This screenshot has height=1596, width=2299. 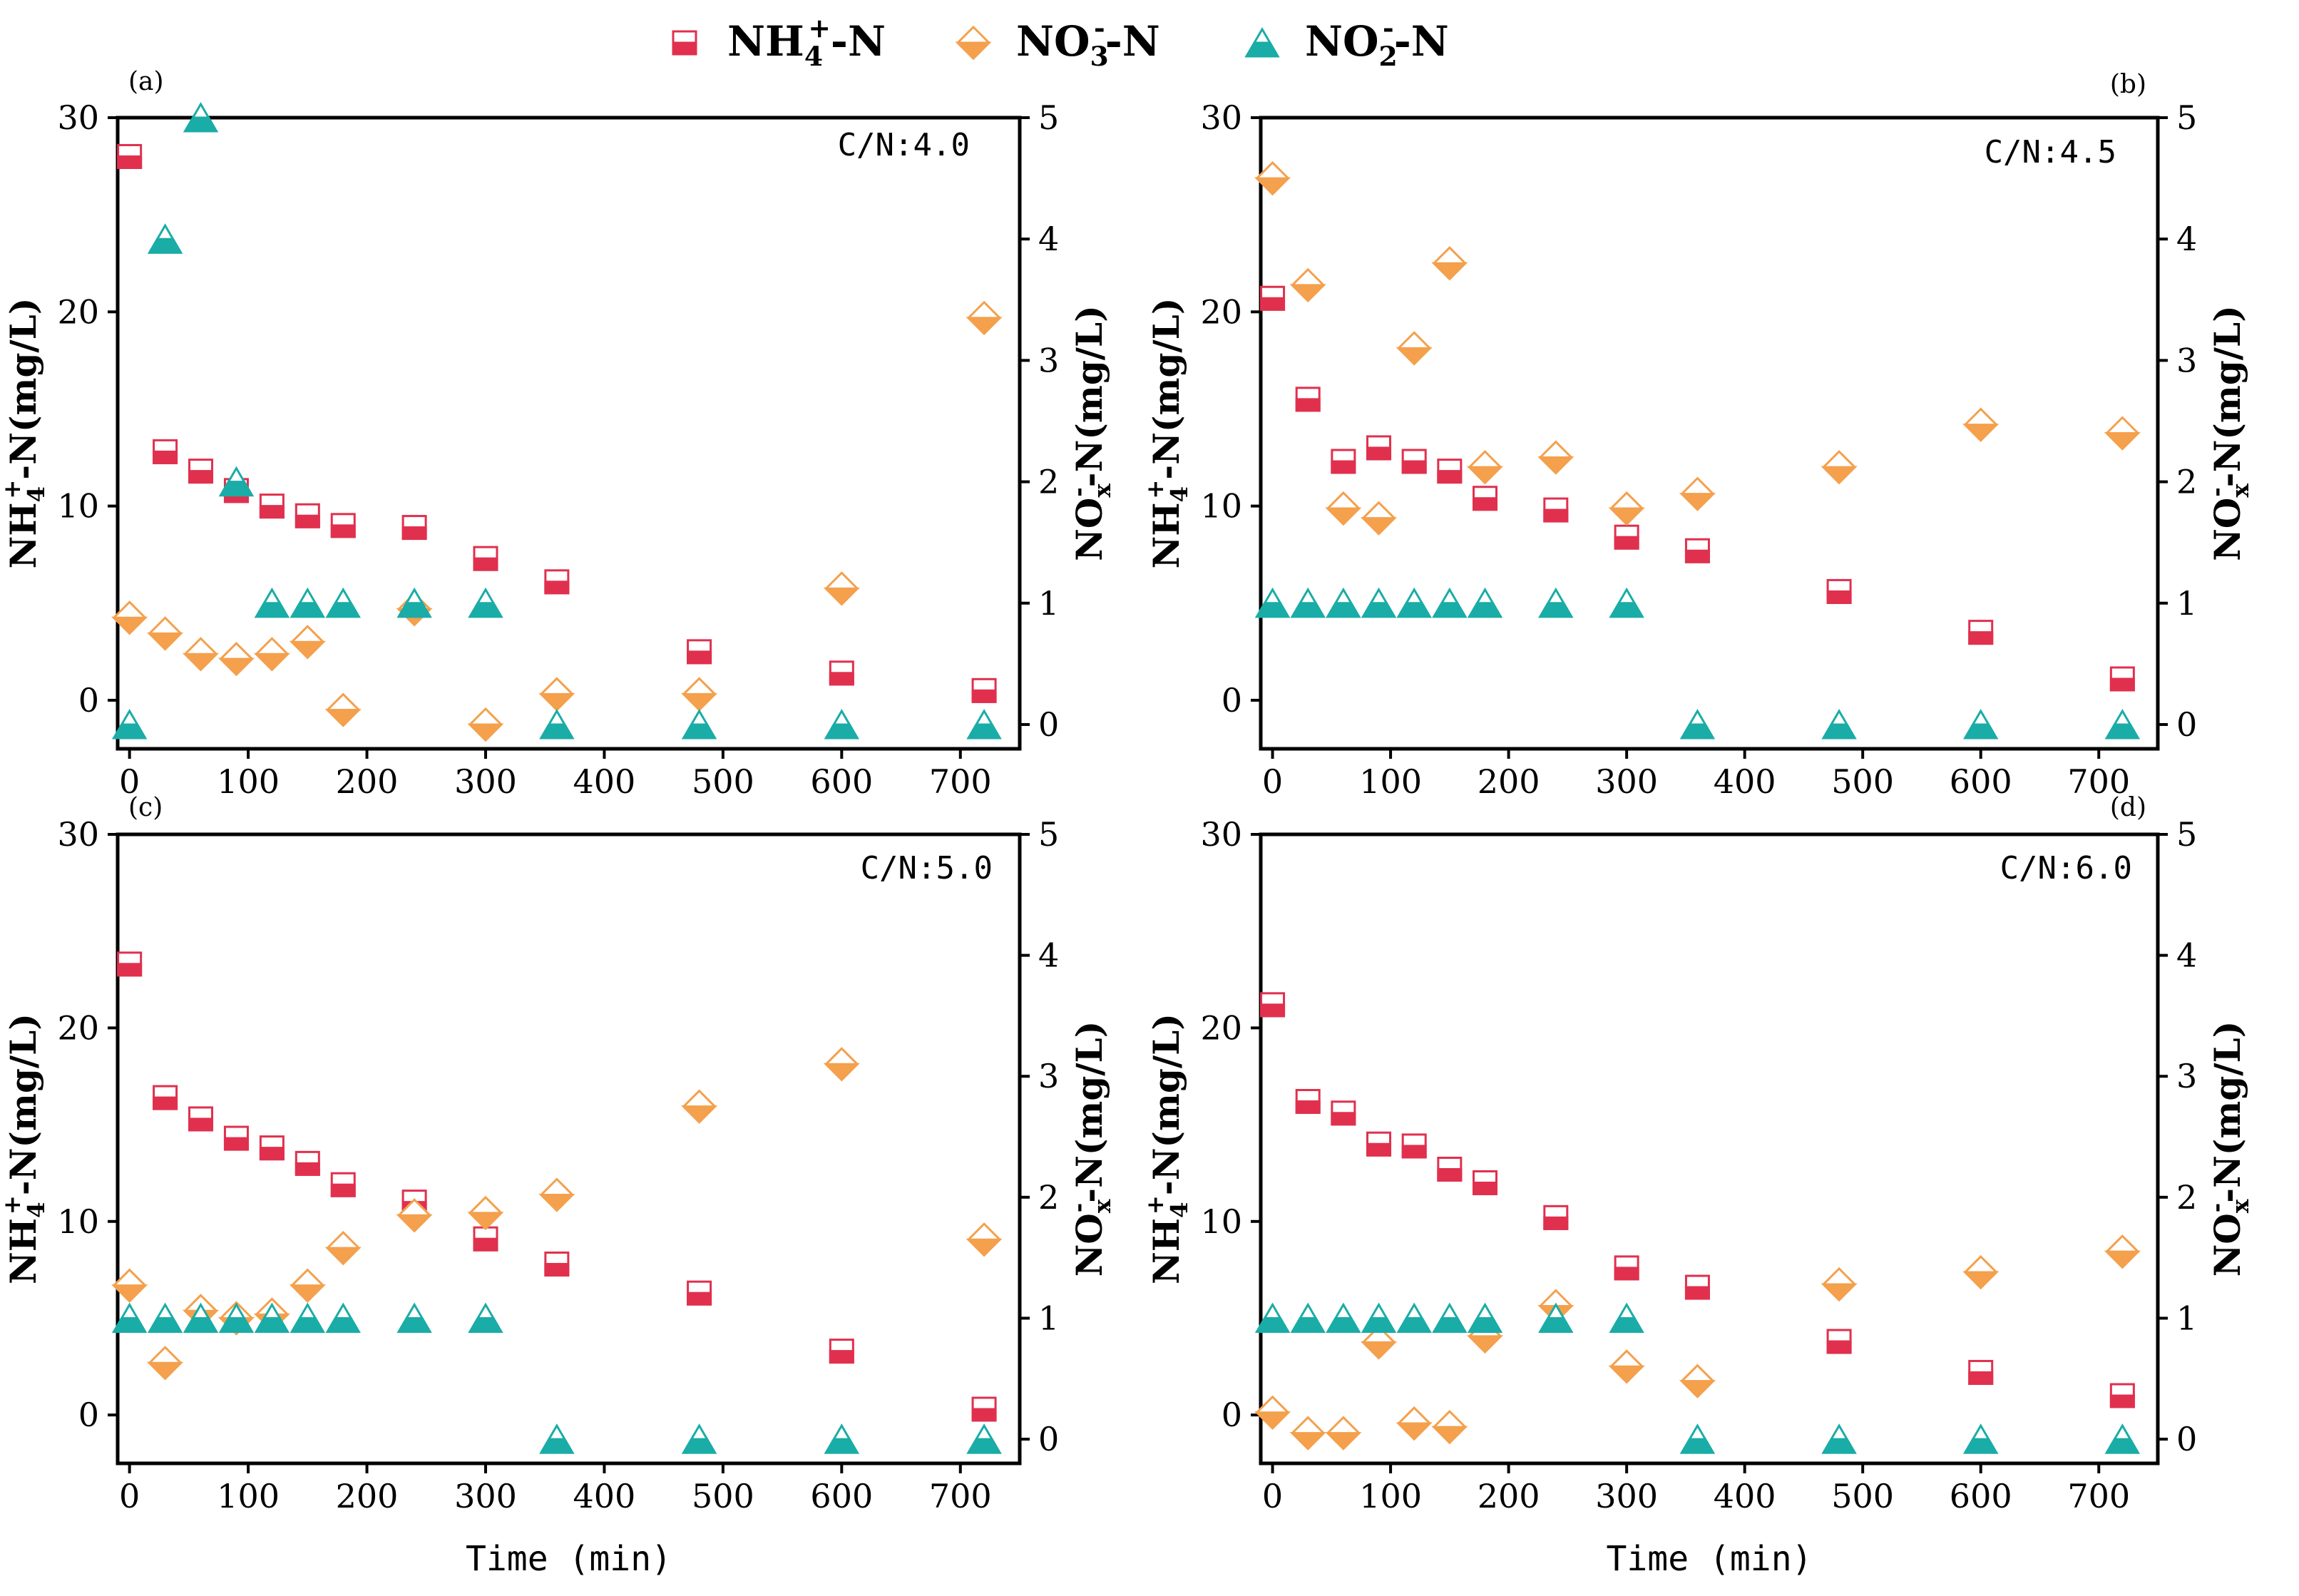 What do you see at coordinates (569, 1559) in the screenshot?
I see `x-axis-title: Time (min)` at bounding box center [569, 1559].